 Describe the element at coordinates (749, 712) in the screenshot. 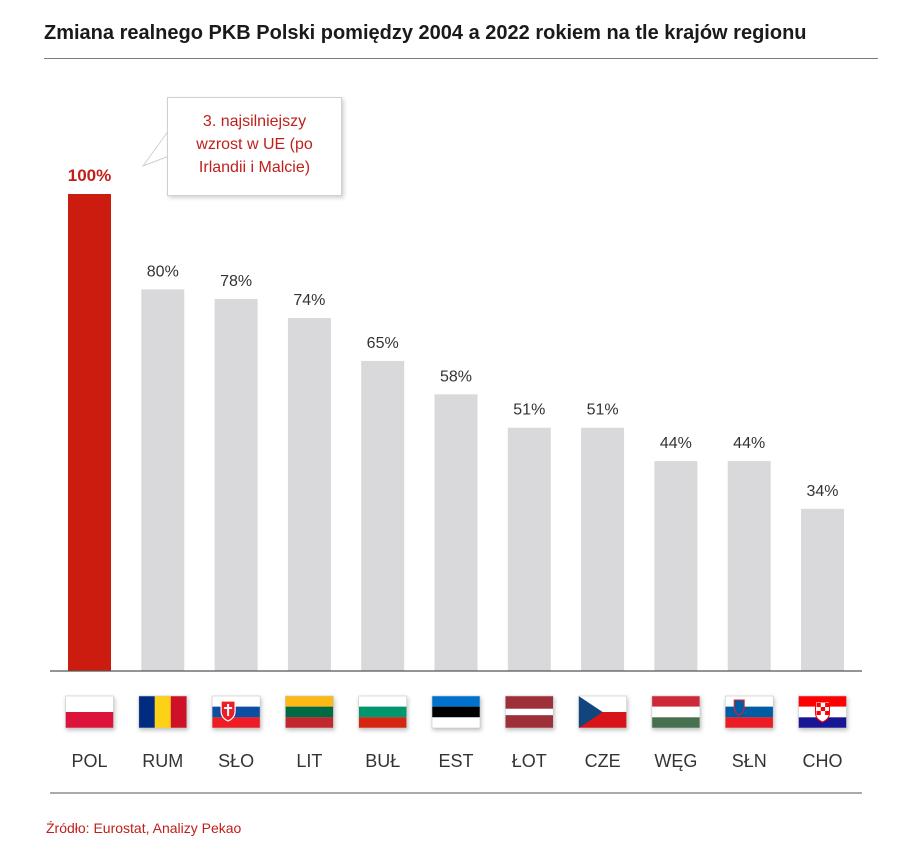

I see `slovenia-flag-icon` at that location.